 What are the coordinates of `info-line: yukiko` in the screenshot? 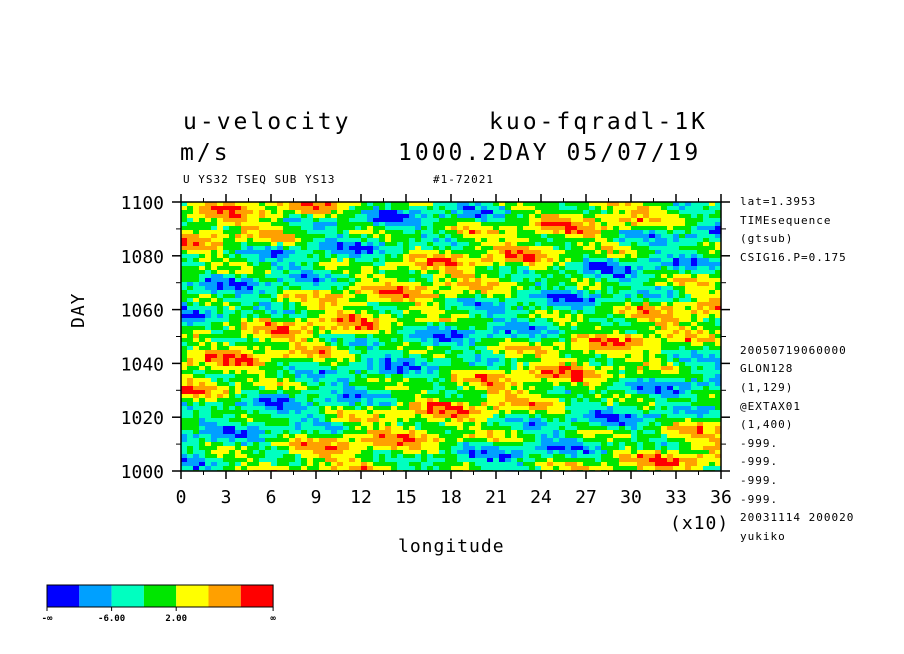 It's located at (763, 536).